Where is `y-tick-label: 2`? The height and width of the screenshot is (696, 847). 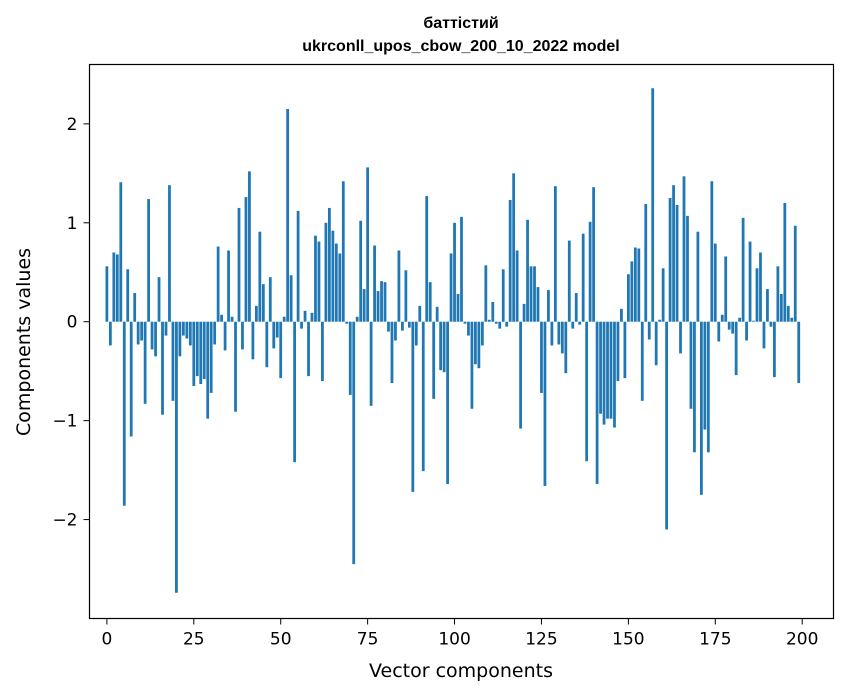
y-tick-label: 2 is located at coordinates (72, 125).